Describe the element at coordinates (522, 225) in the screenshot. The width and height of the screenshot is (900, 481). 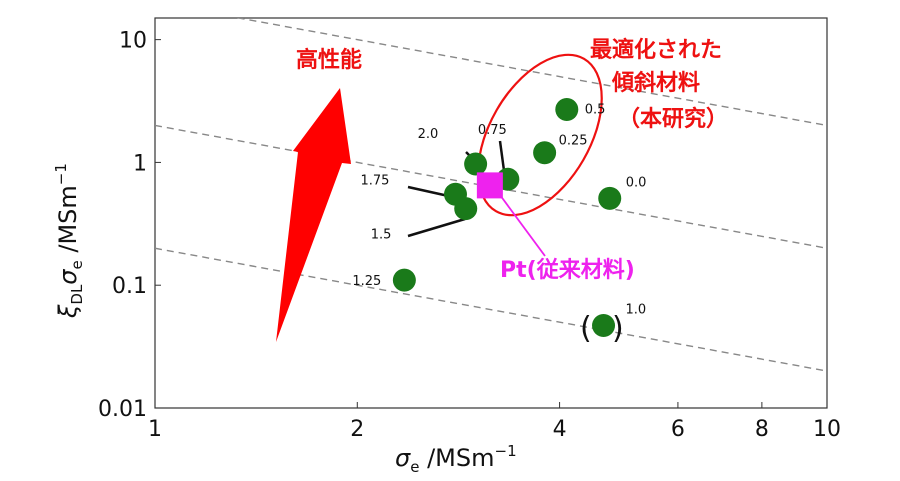
I see `pt-leader` at that location.